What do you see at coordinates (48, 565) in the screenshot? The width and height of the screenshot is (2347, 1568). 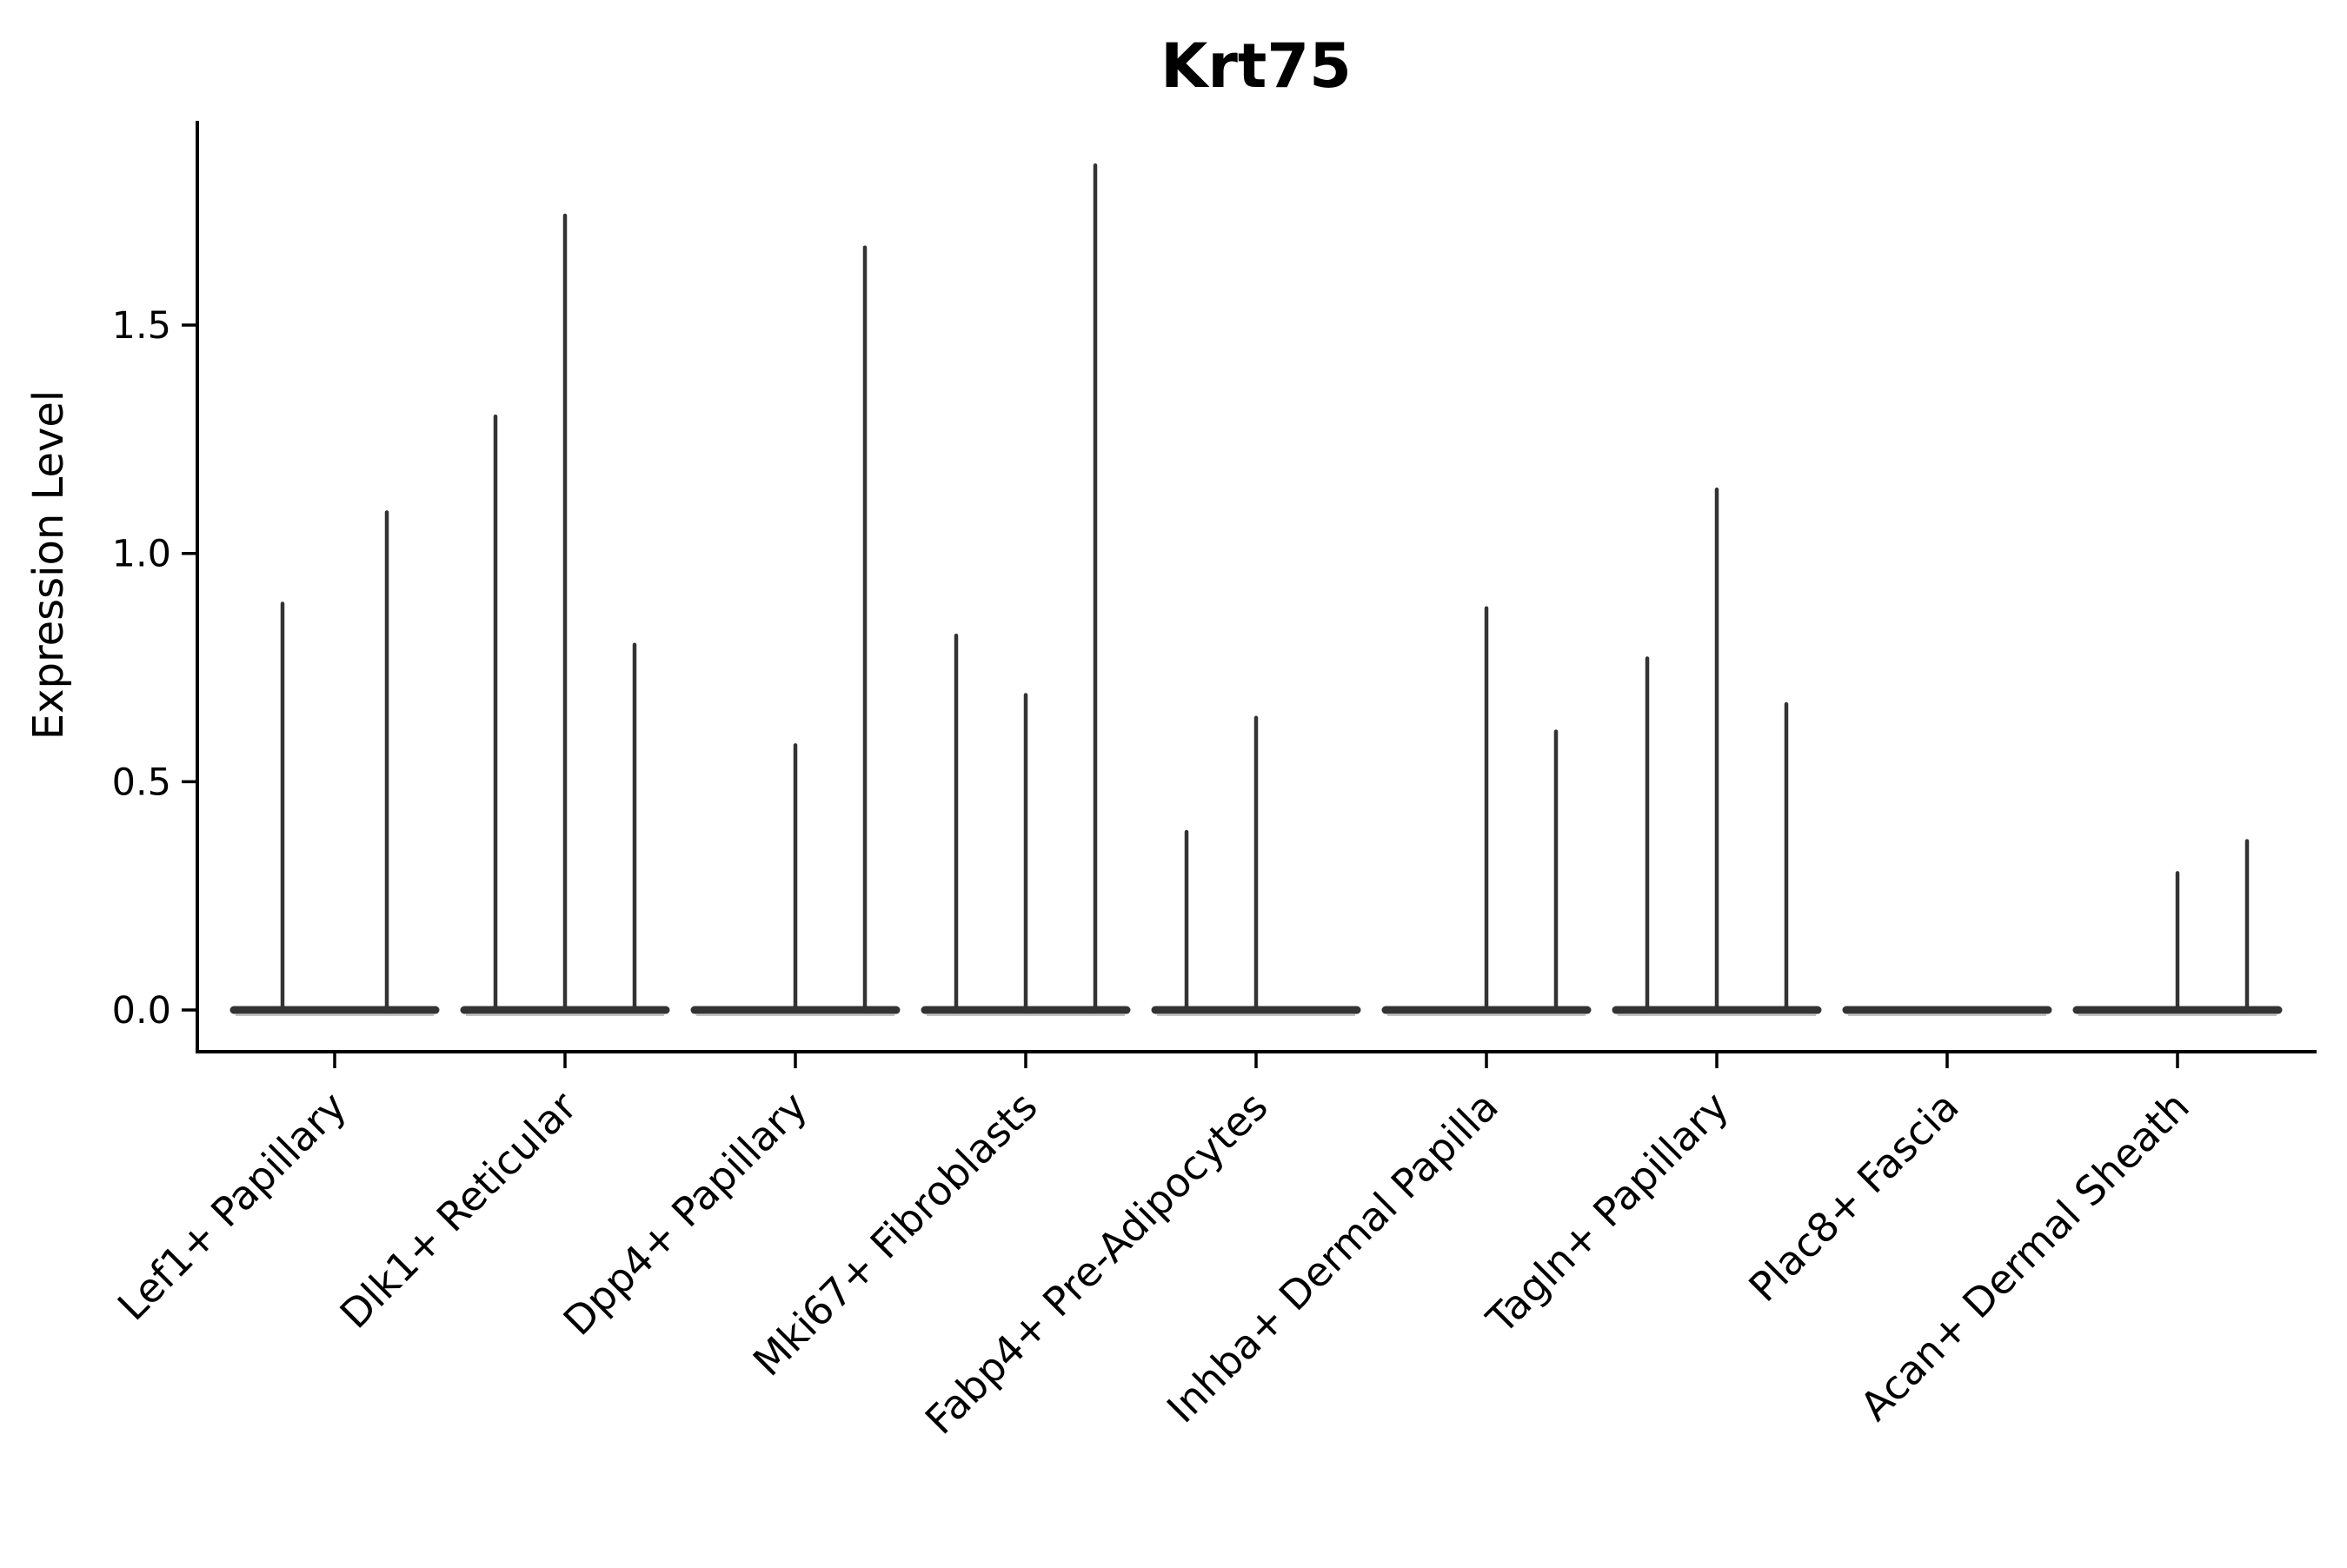 I see `y-axis-label: Expression Level` at bounding box center [48, 565].